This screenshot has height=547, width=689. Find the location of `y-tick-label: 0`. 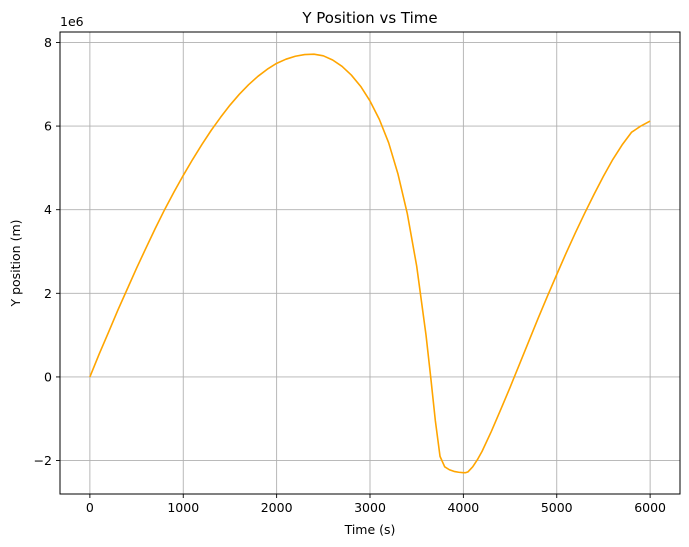

y-tick-label: 0 is located at coordinates (48, 376).